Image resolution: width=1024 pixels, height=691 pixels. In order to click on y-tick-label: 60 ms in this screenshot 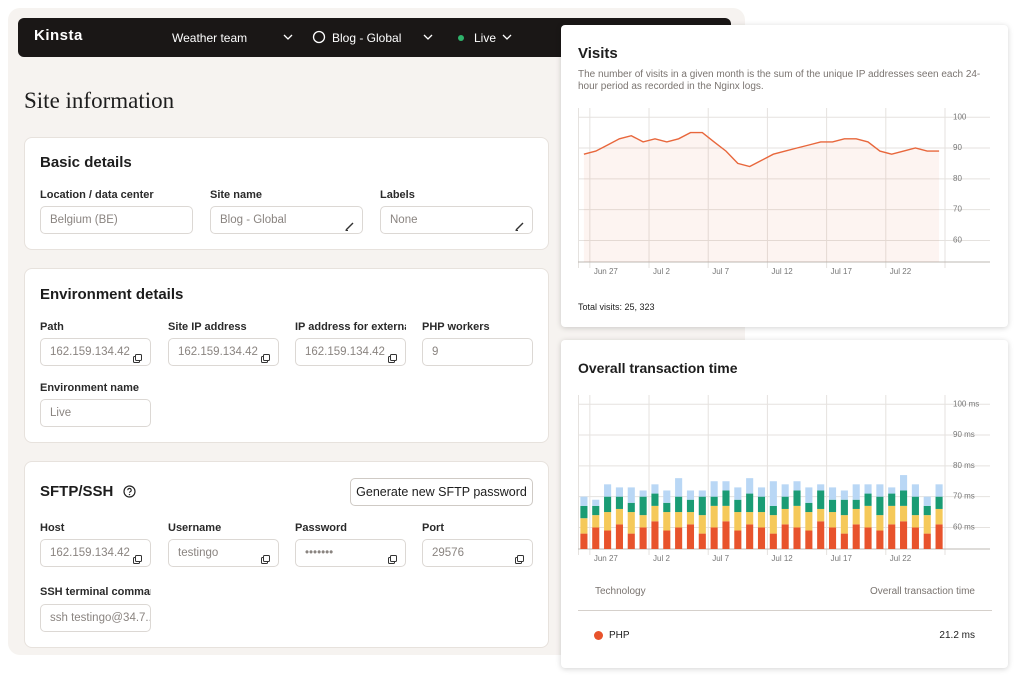, I will do `click(964, 527)`.